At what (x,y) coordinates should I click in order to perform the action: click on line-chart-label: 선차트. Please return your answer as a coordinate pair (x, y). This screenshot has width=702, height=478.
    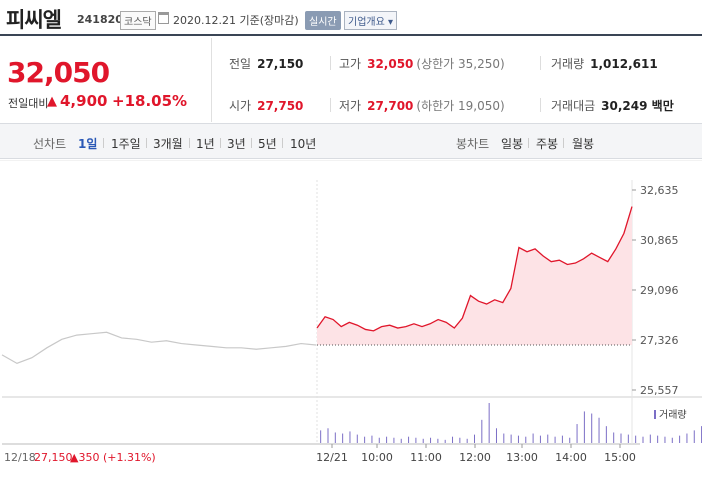
    Looking at the image, I should click on (50, 144).